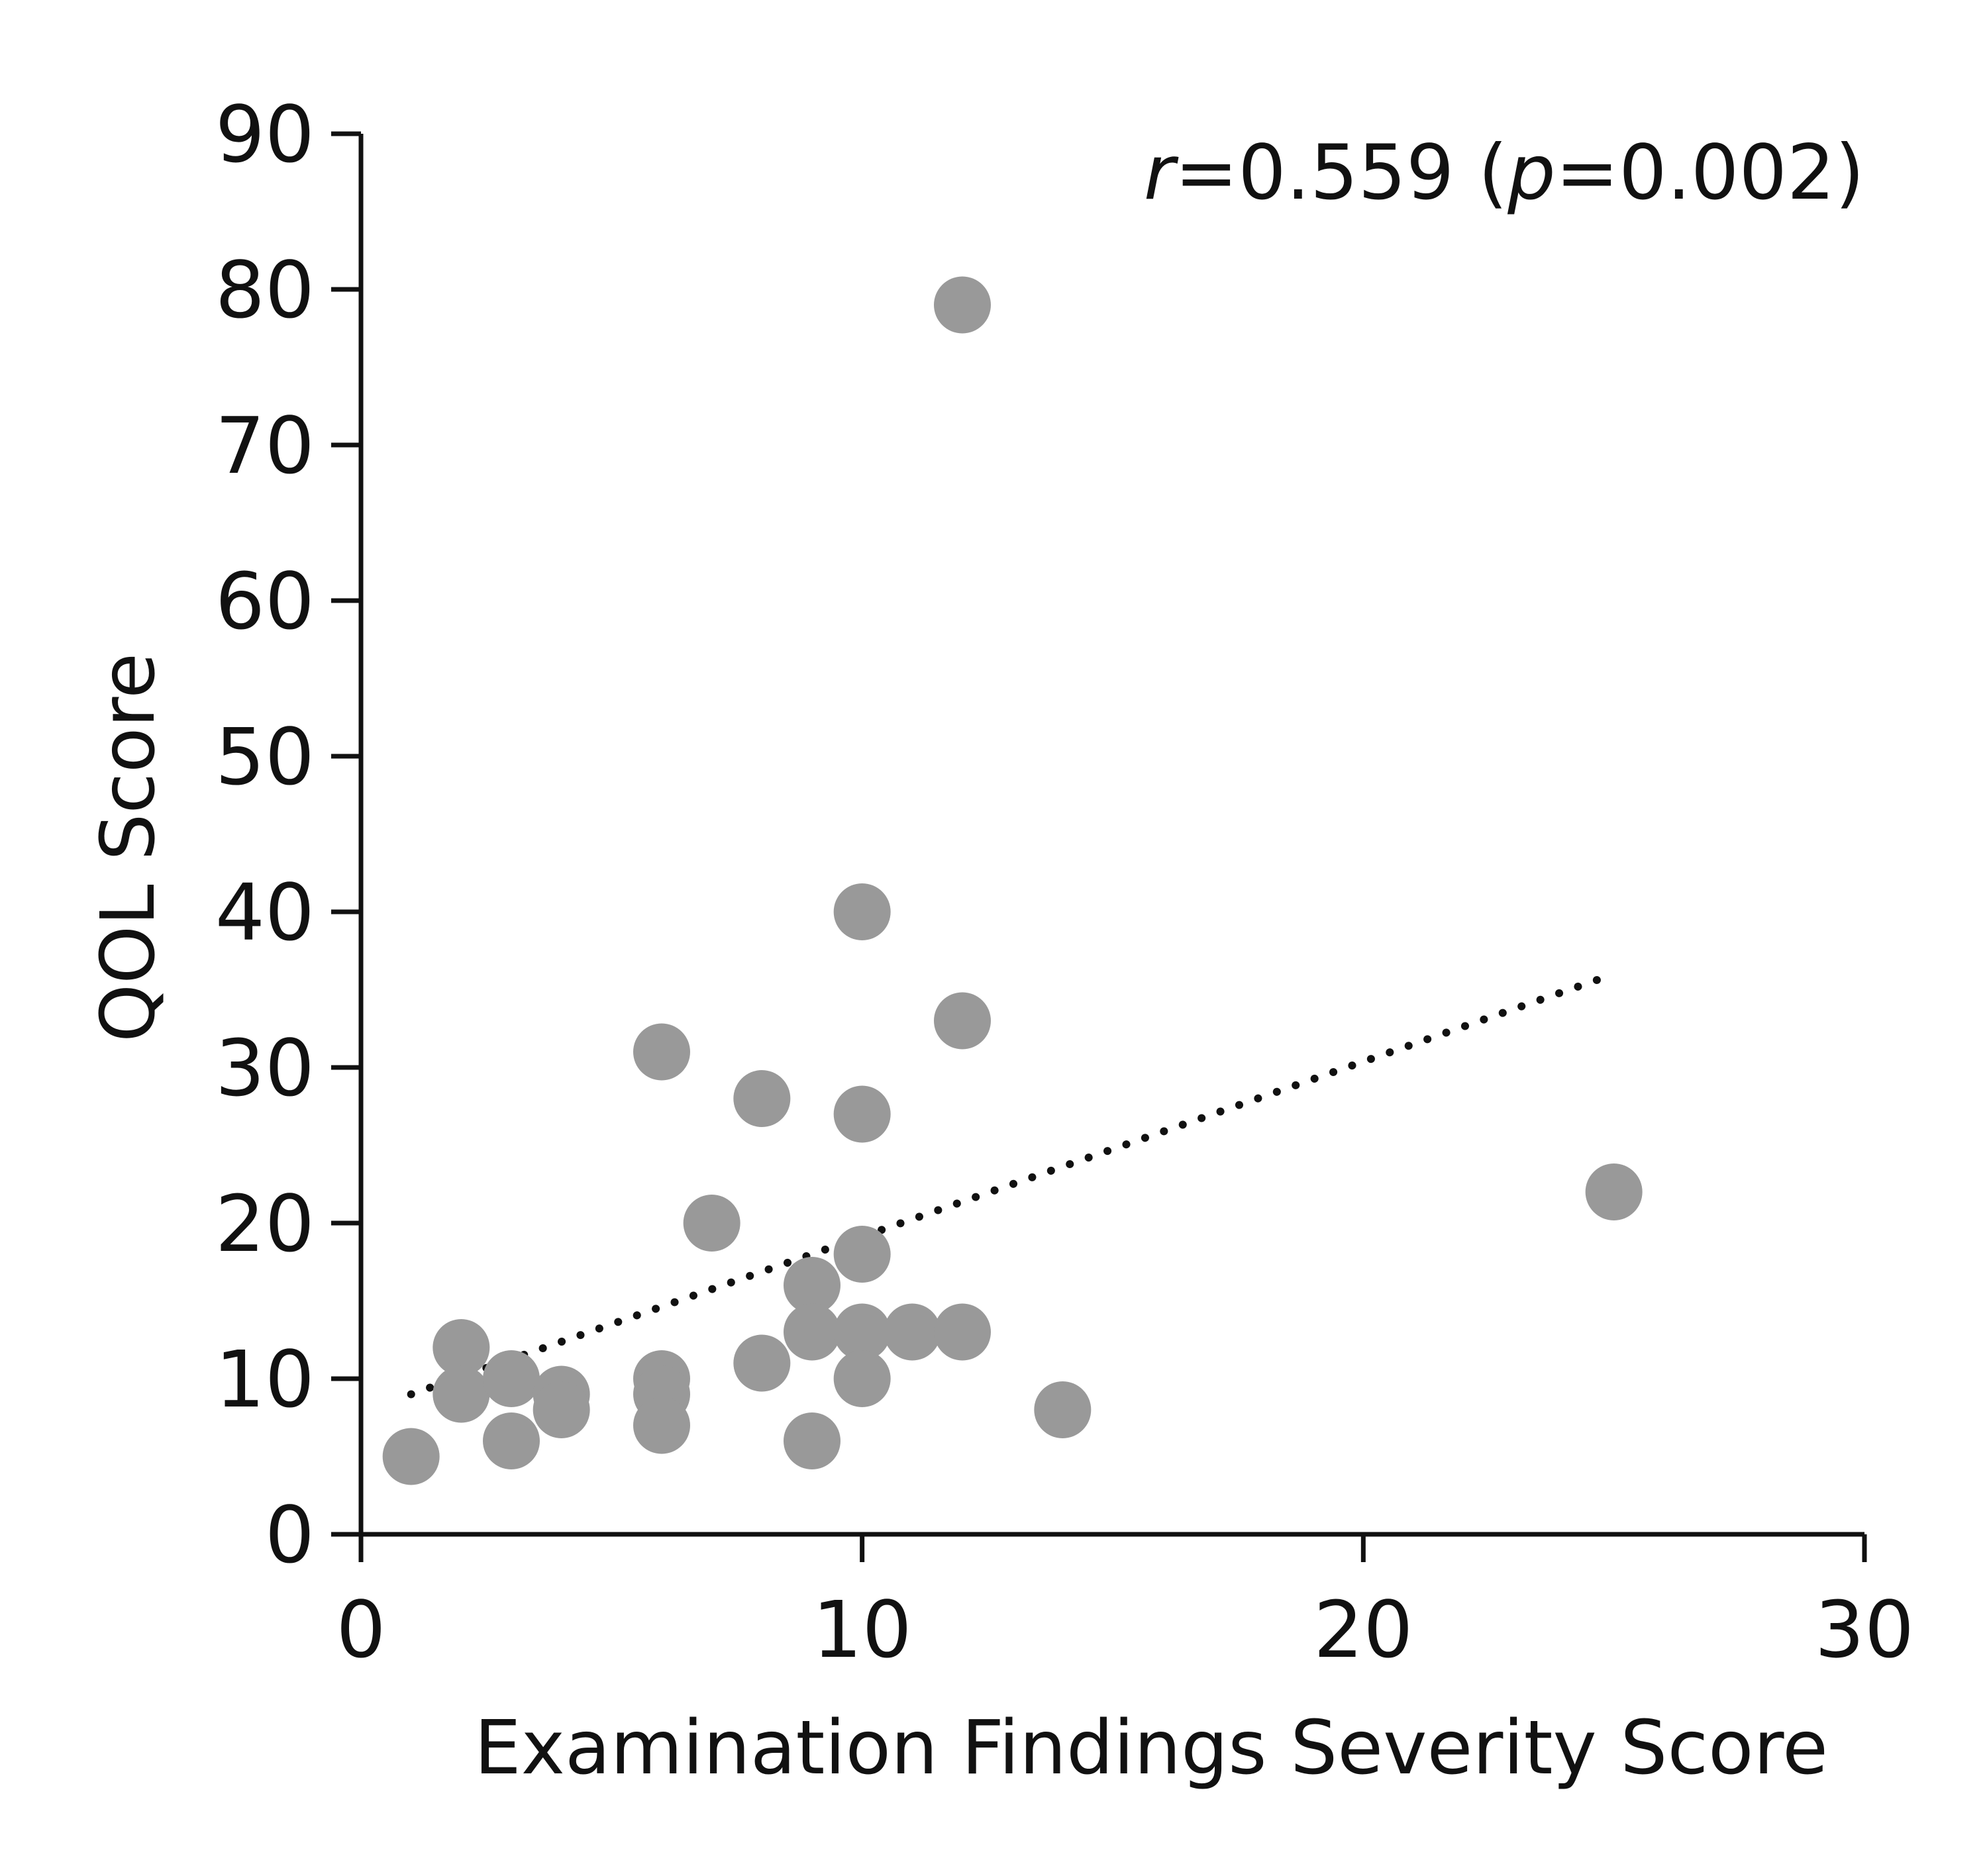 The width and height of the screenshot is (1987, 1876). I want to click on p-symbol: p, so click(1531, 172).